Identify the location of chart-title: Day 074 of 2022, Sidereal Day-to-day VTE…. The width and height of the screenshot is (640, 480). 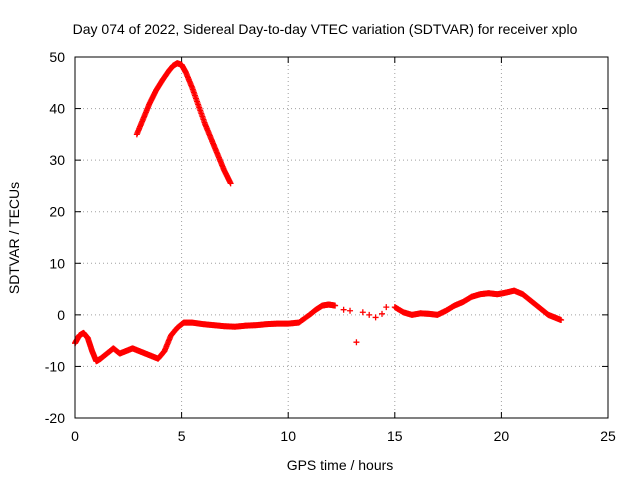
(325, 29).